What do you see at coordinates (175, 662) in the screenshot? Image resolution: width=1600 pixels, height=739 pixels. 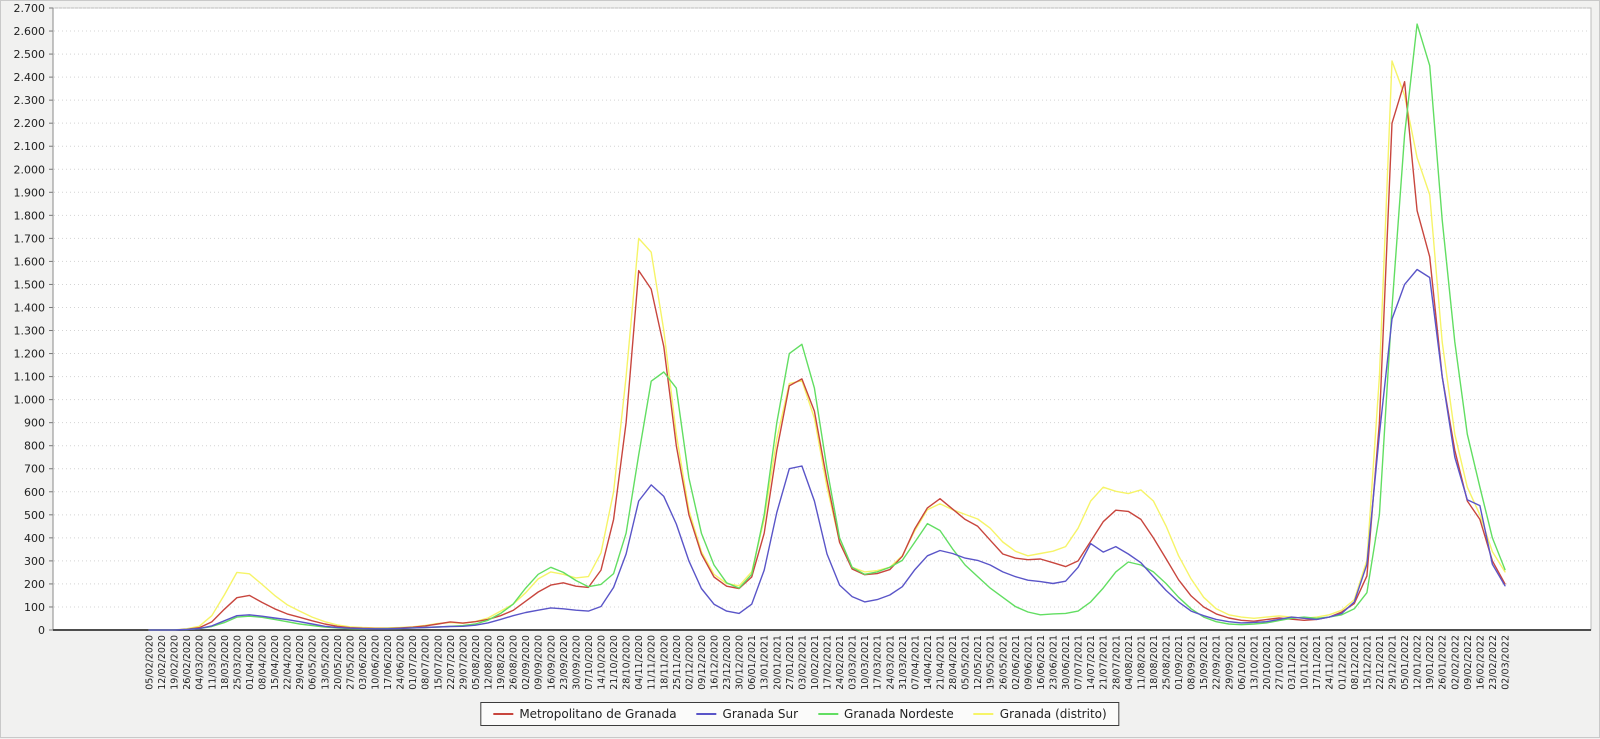 I see `x-tick-label: 19/02/2020` at bounding box center [175, 662].